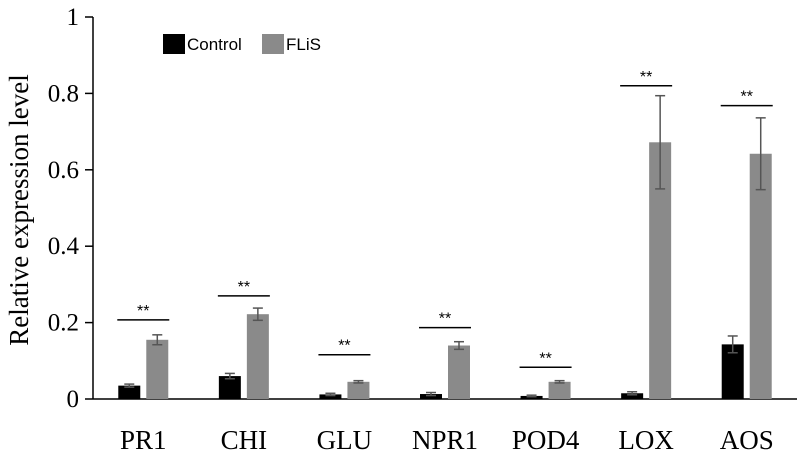 The image size is (798, 457). I want to click on bar-flis-glu, so click(358, 390).